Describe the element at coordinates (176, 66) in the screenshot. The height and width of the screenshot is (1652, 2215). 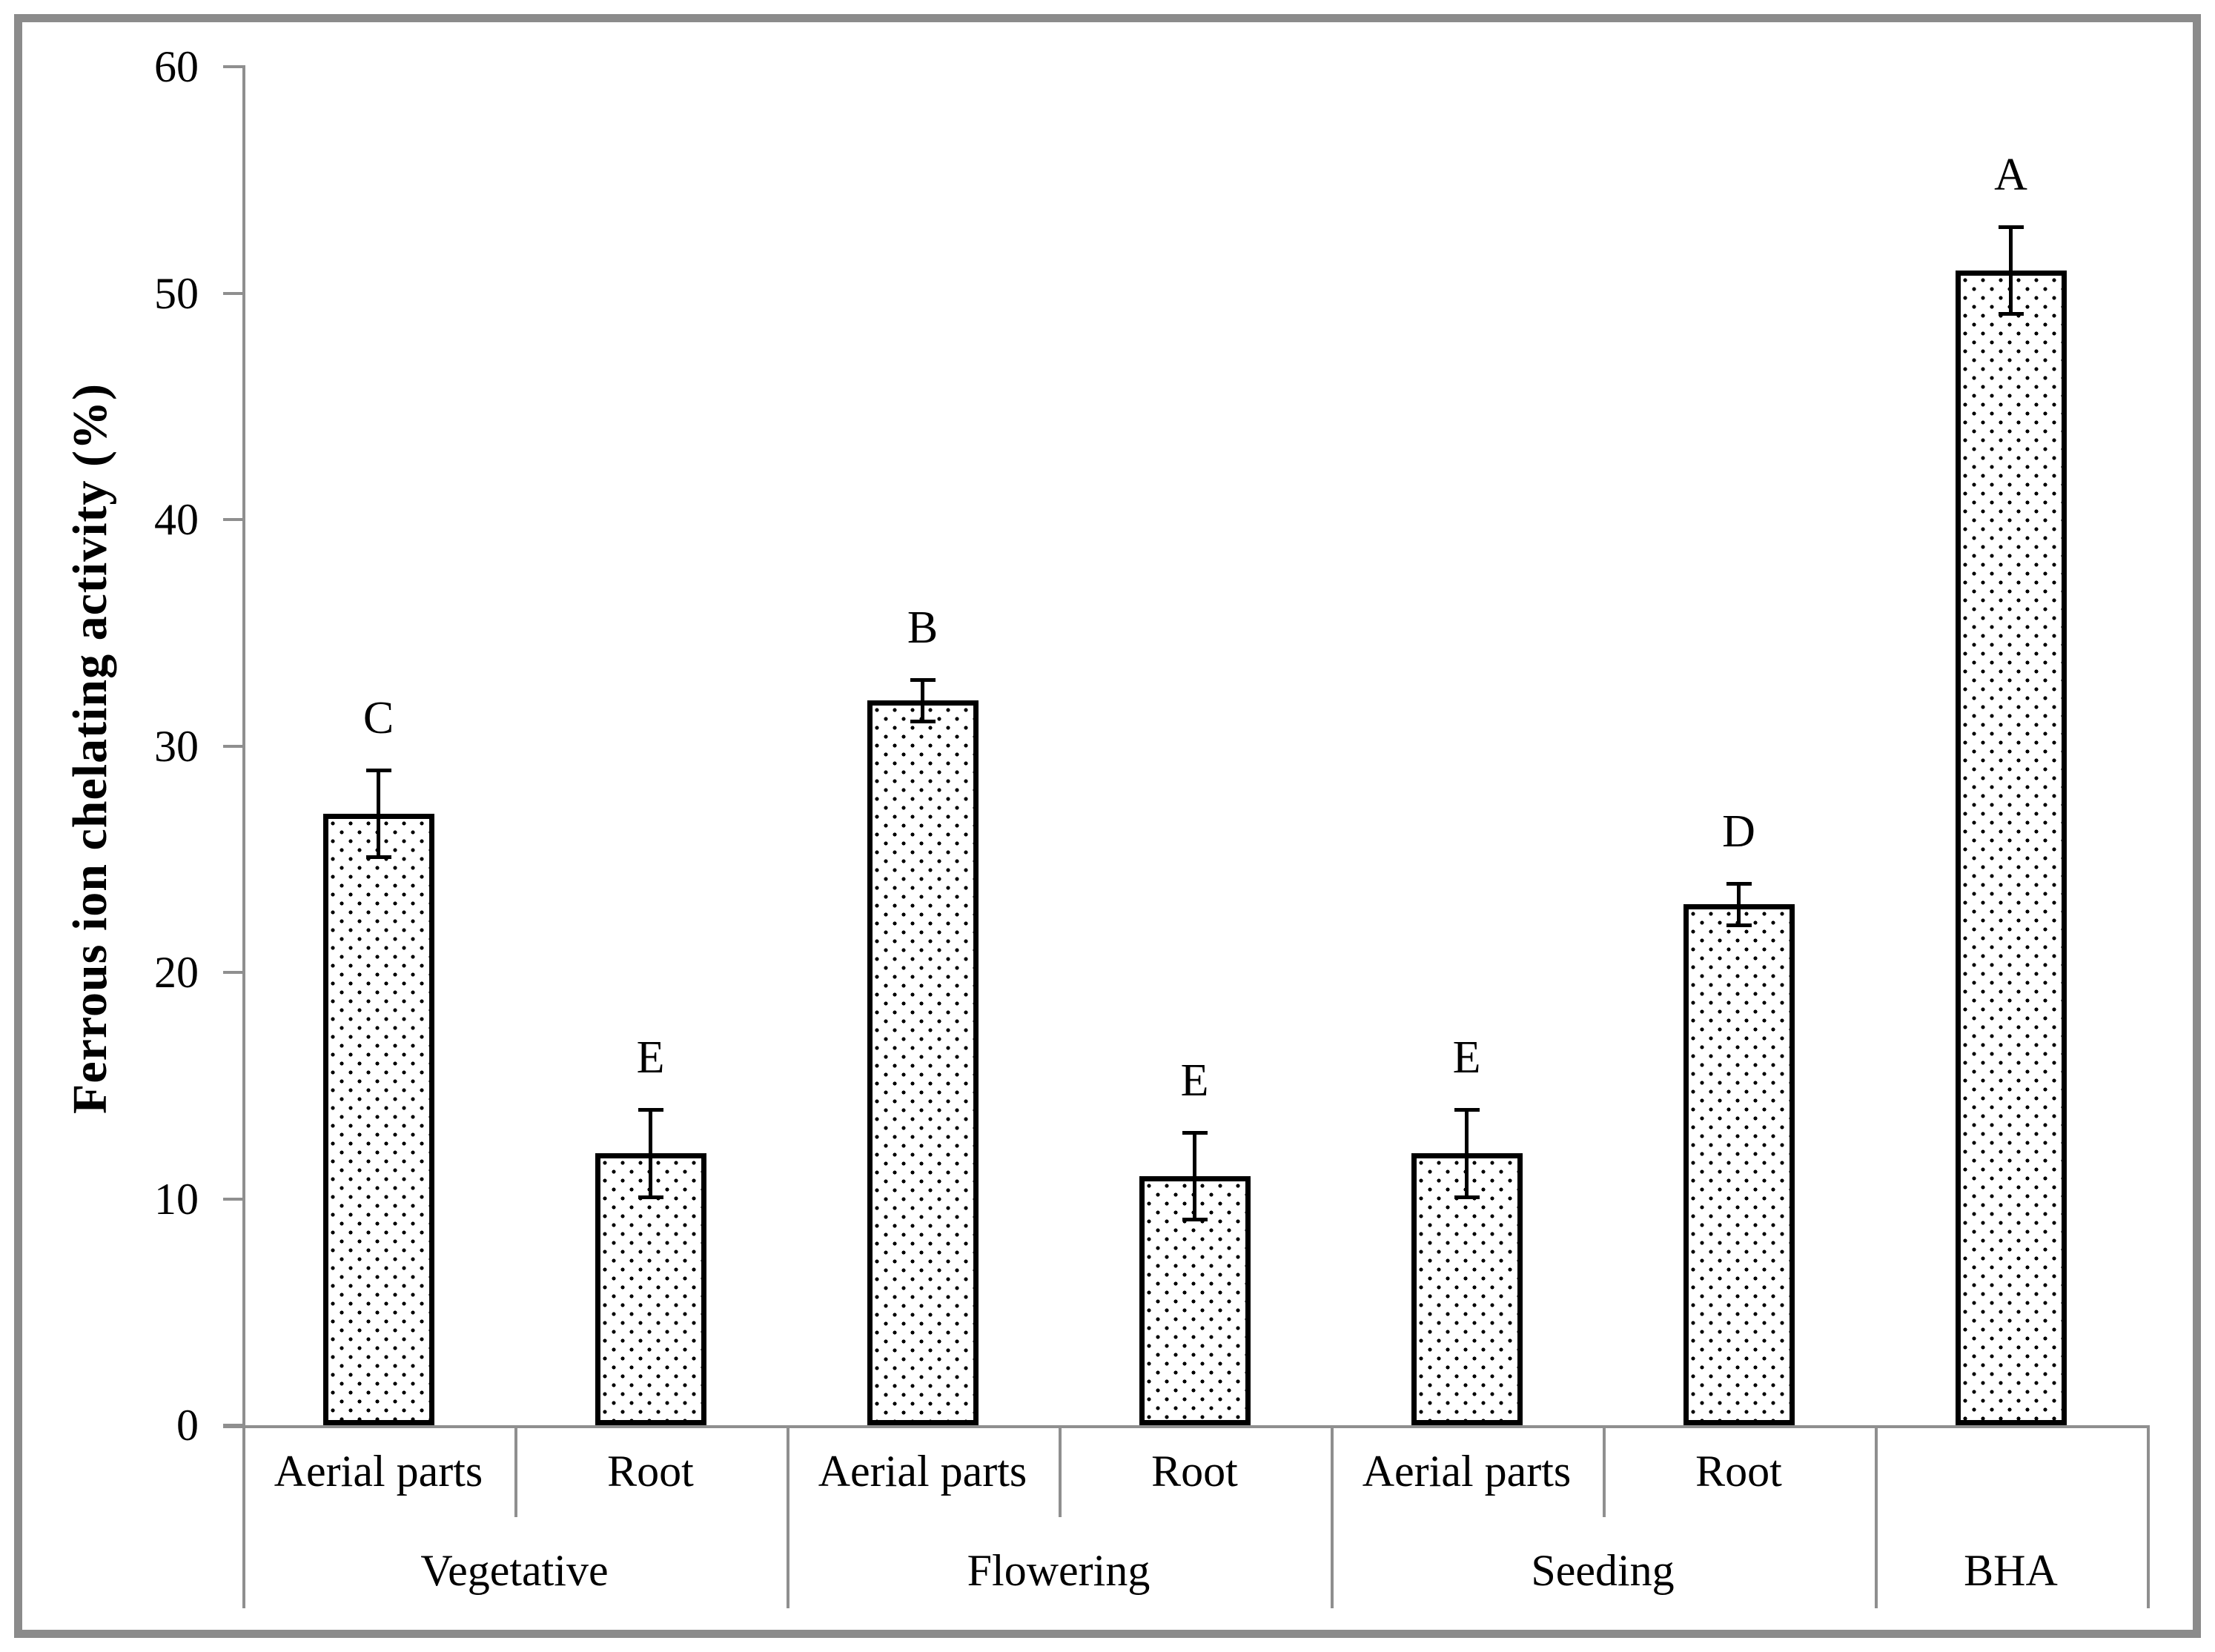
I see `y-tick-label: 60` at that location.